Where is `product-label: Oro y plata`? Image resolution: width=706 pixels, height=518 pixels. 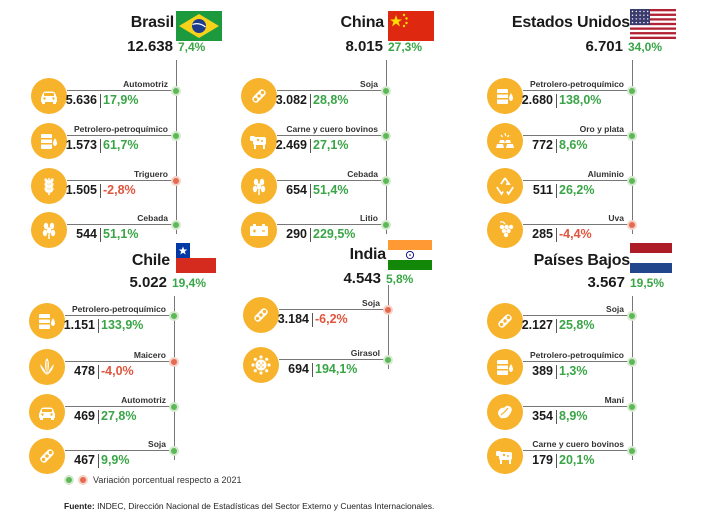 product-label: Oro y plata is located at coordinates (601, 129).